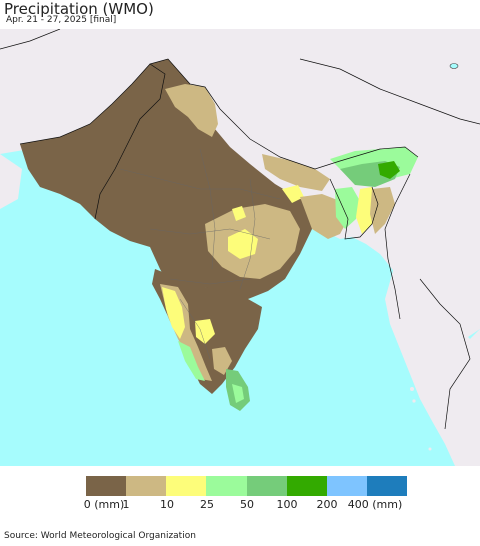 This screenshot has width=480, height=546. What do you see at coordinates (191, 110) in the screenshot?
I see `region-trace-himalaya` at bounding box center [191, 110].